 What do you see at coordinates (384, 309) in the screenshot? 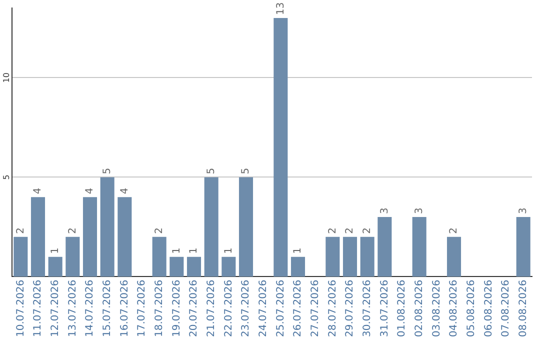
I see `x-tick-label: 31.07.2026` at bounding box center [384, 309].